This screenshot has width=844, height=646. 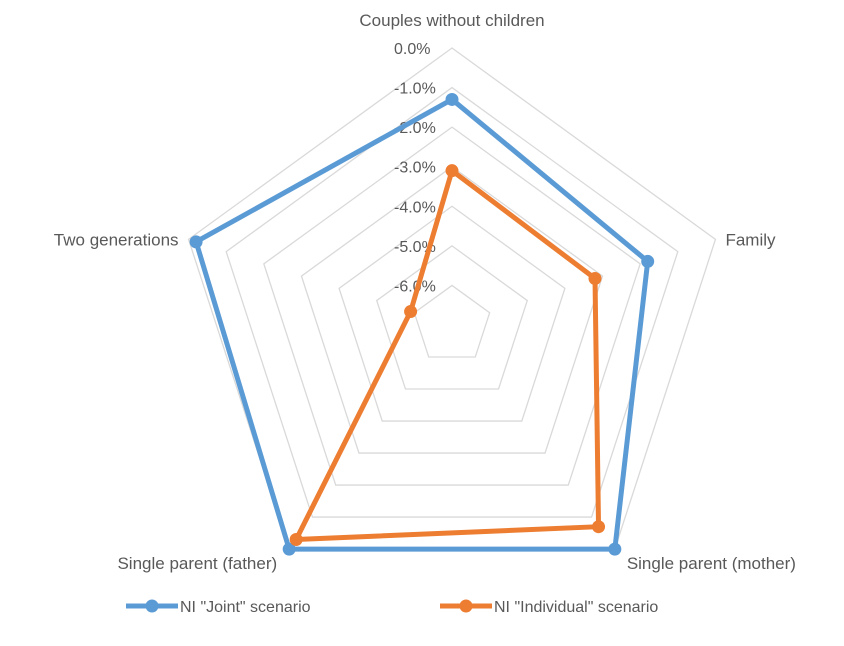 I want to click on tick-label: -6.0%, so click(x=415, y=286).